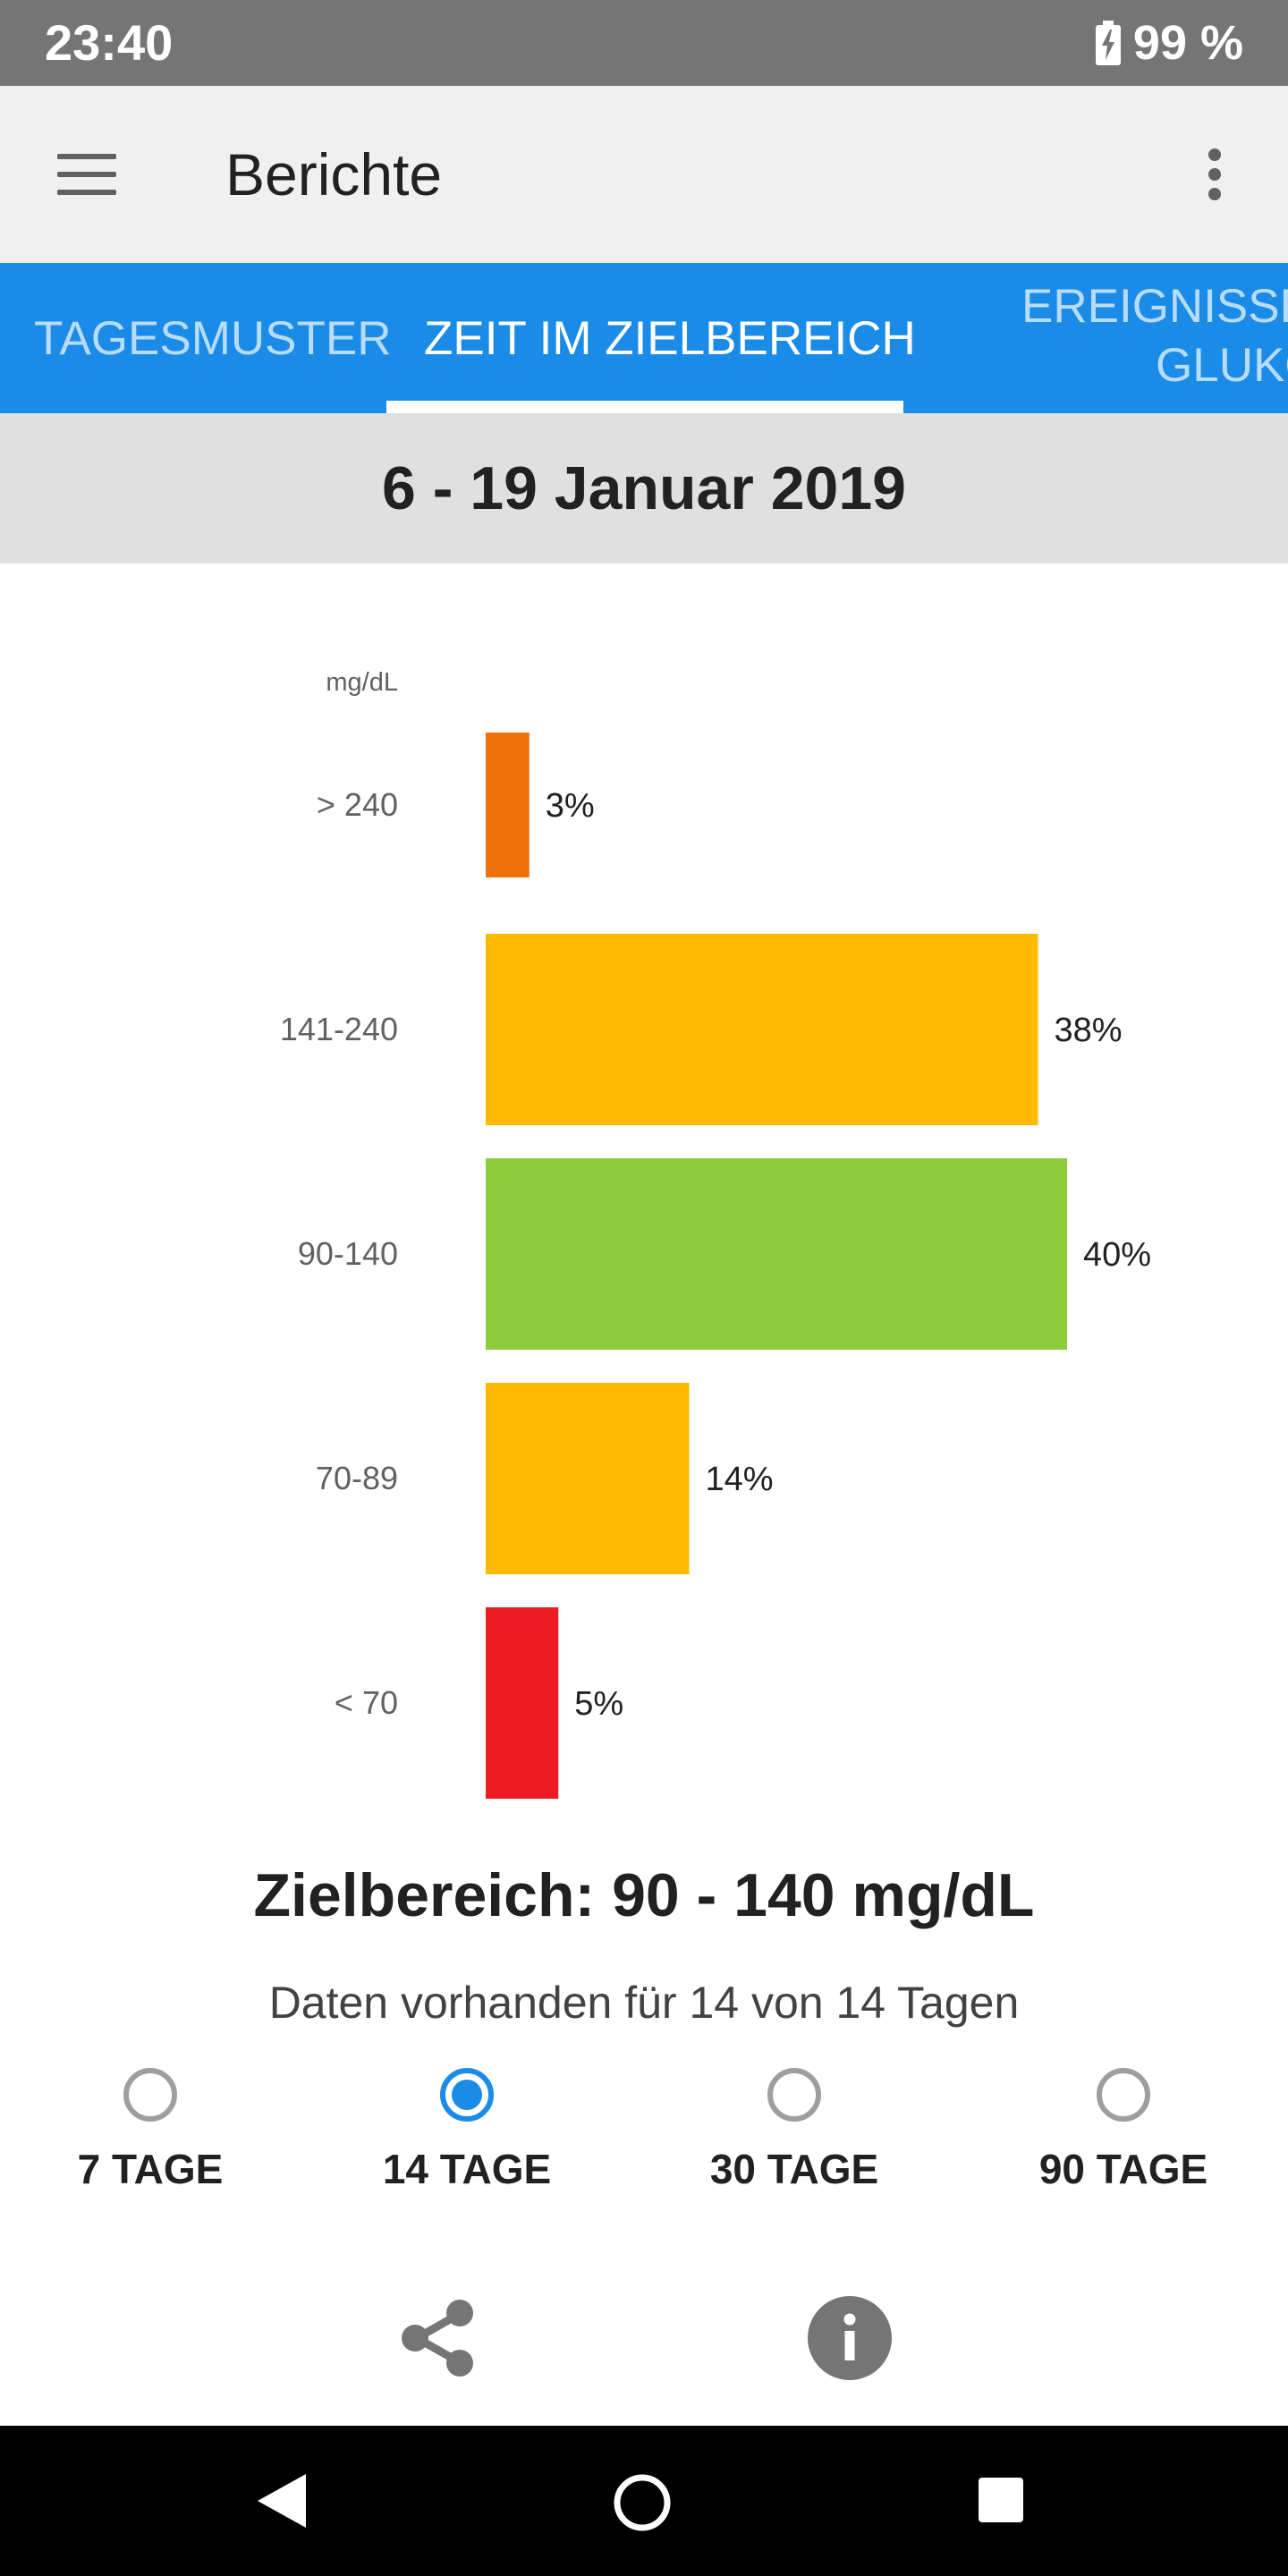 The width and height of the screenshot is (1288, 2576). I want to click on period-label: 14 TAGE, so click(467, 2169).